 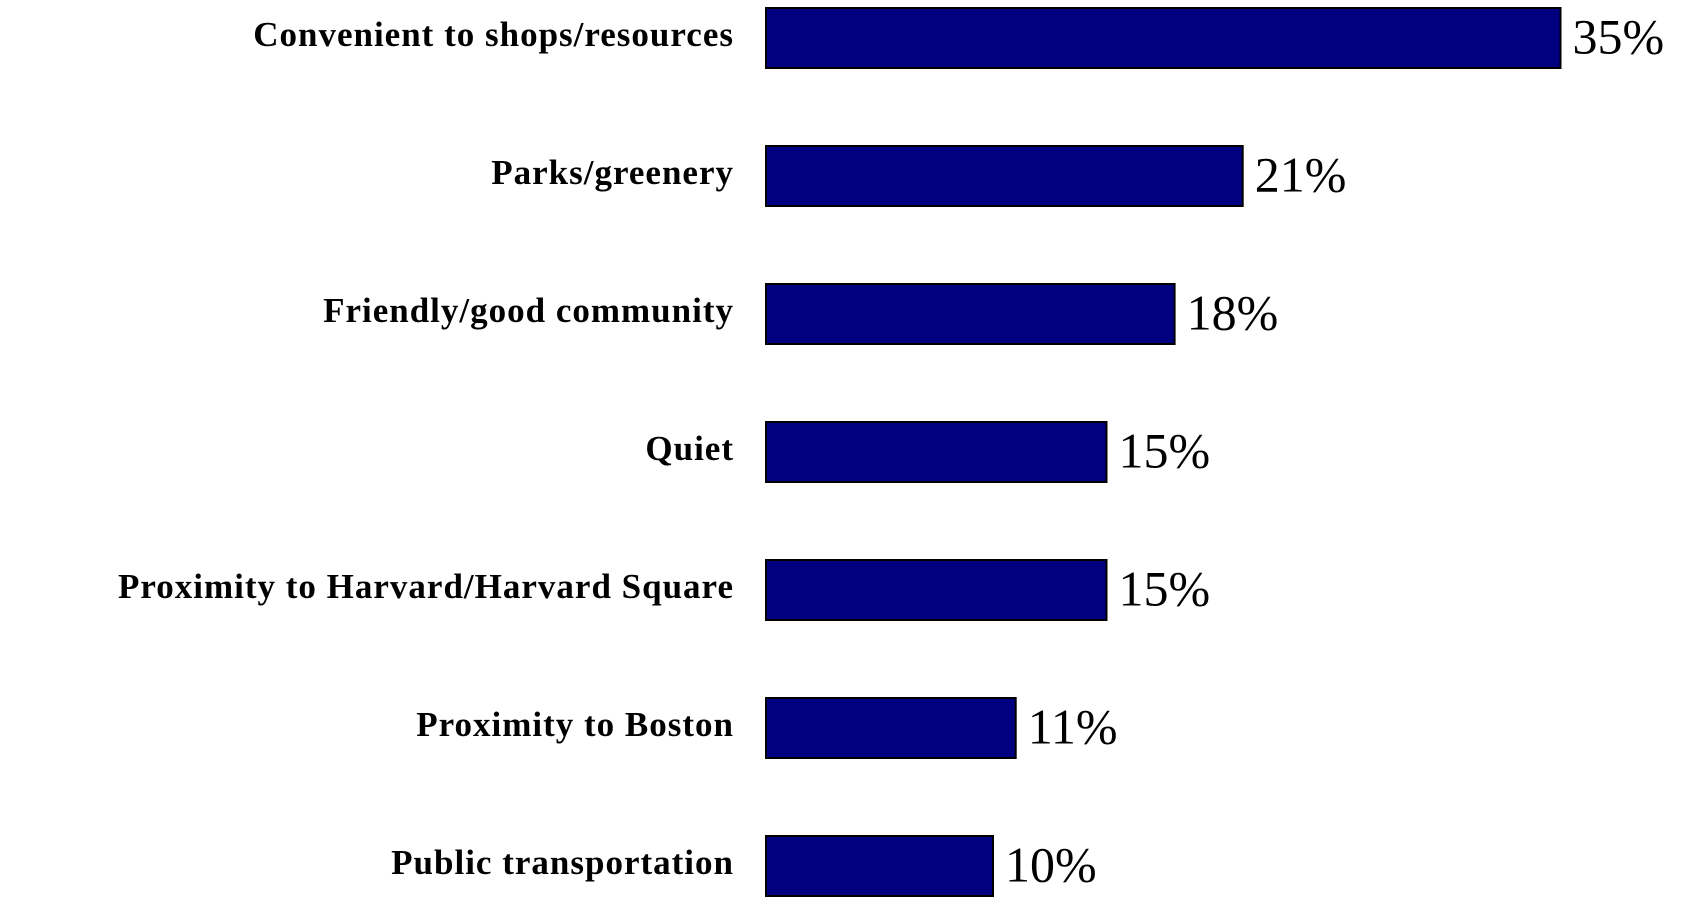 What do you see at coordinates (528, 310) in the screenshot?
I see `category-label: Friendly/good community` at bounding box center [528, 310].